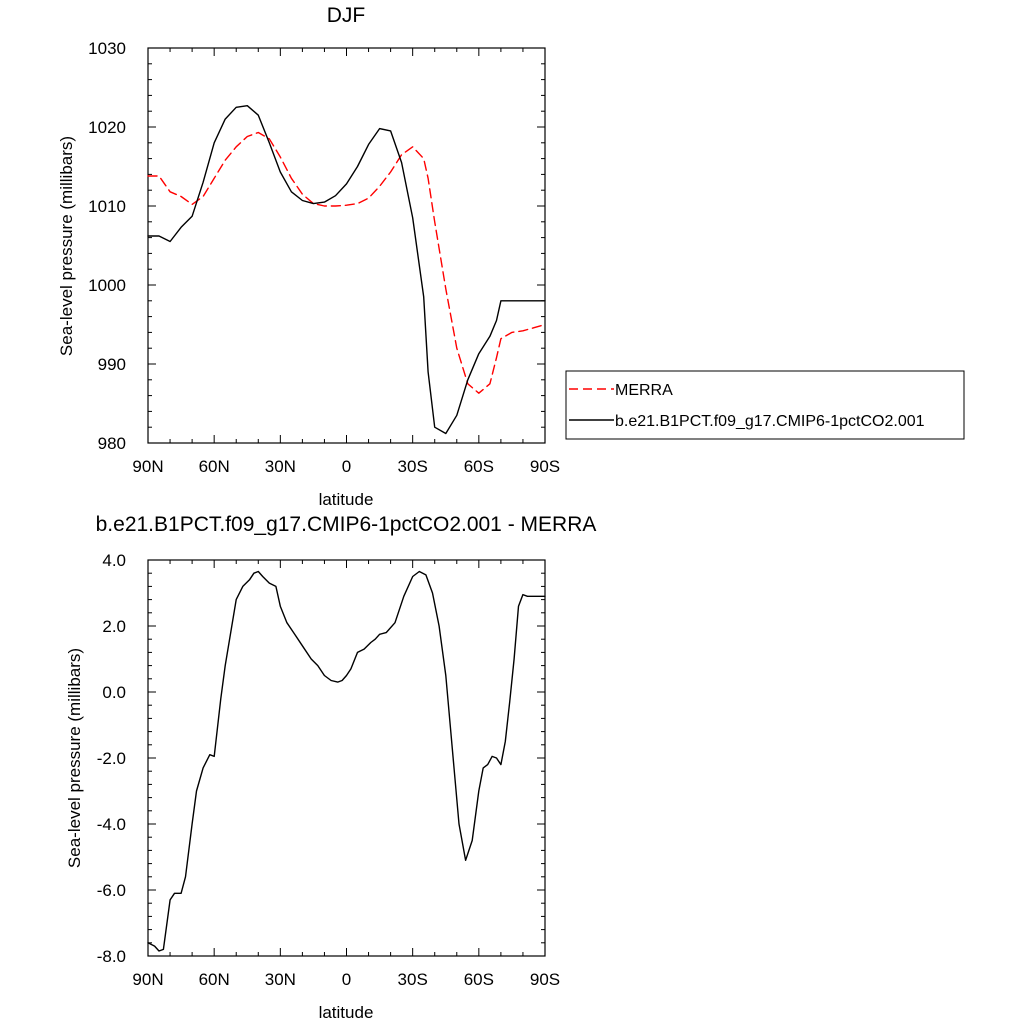 Image resolution: width=1024 pixels, height=1024 pixels. I want to click on y-tick-label: 1010, so click(107, 206).